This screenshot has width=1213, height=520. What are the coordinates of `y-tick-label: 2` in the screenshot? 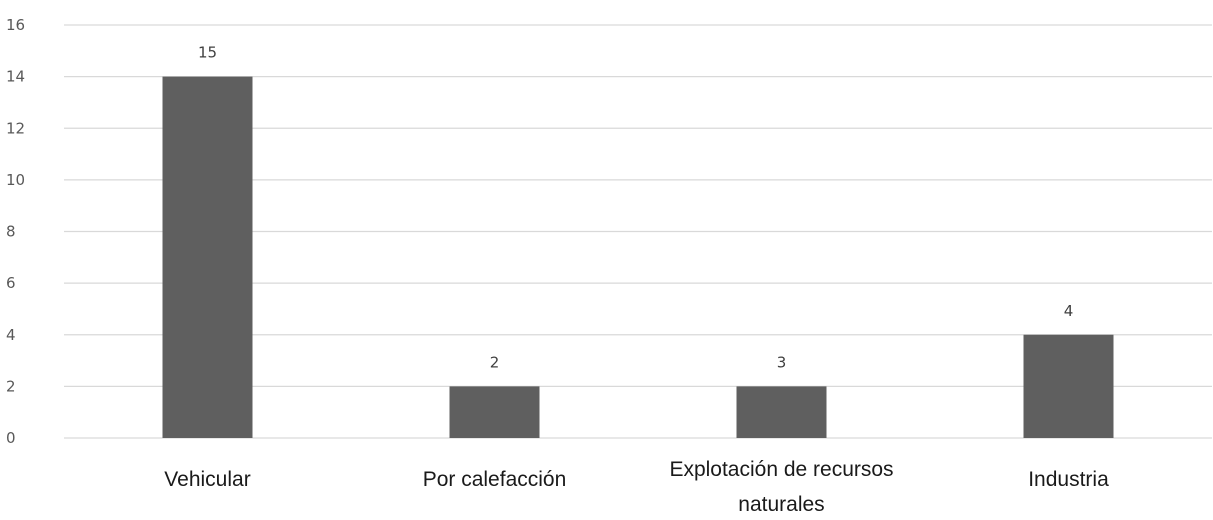 It's located at (11, 386).